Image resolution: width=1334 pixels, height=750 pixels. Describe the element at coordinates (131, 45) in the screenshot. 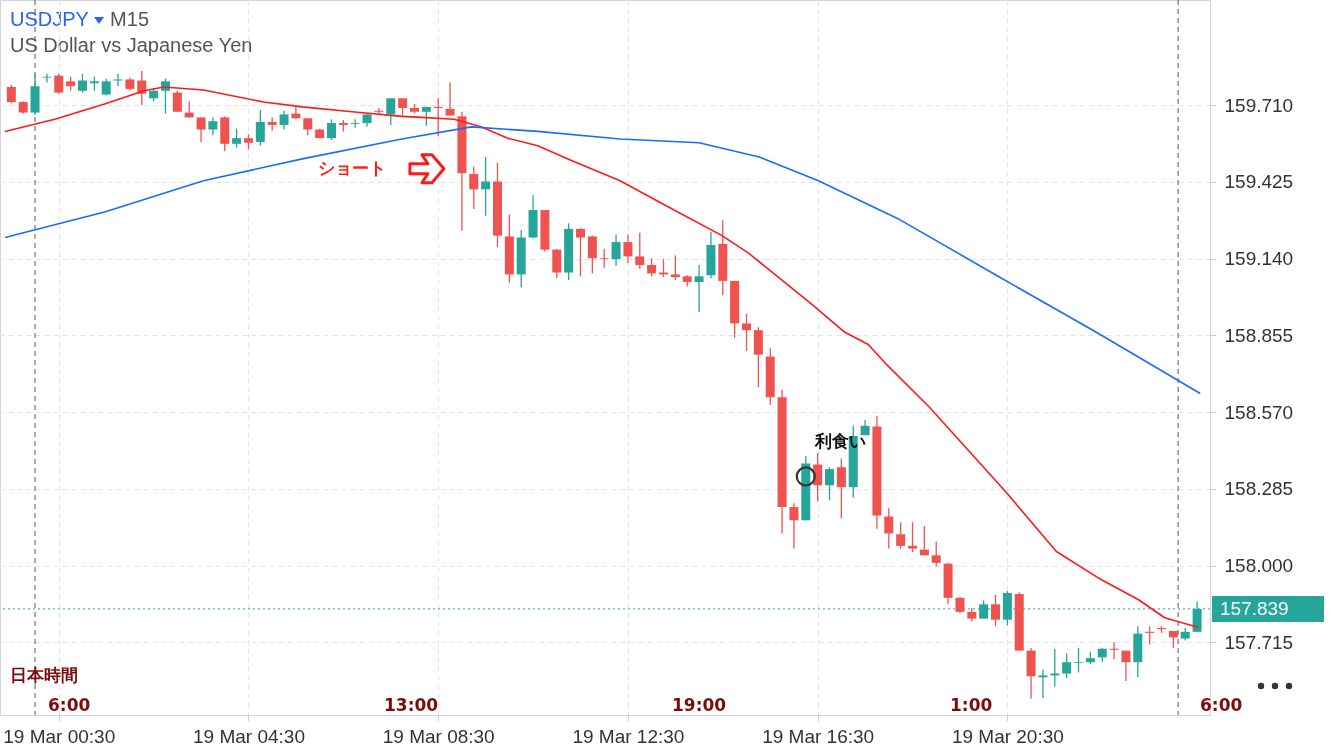

I see `text: US Dollar vs Japanese Yen` at that location.